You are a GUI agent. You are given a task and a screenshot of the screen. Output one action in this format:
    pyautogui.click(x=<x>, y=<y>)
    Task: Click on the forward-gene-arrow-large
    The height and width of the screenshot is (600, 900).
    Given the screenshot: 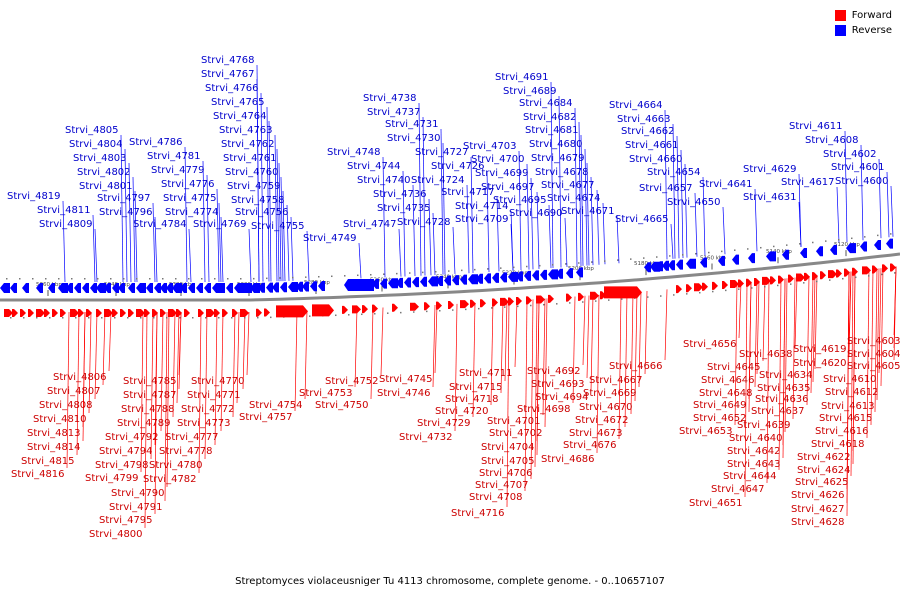 What is the action you would take?
    pyautogui.click(x=292, y=311)
    